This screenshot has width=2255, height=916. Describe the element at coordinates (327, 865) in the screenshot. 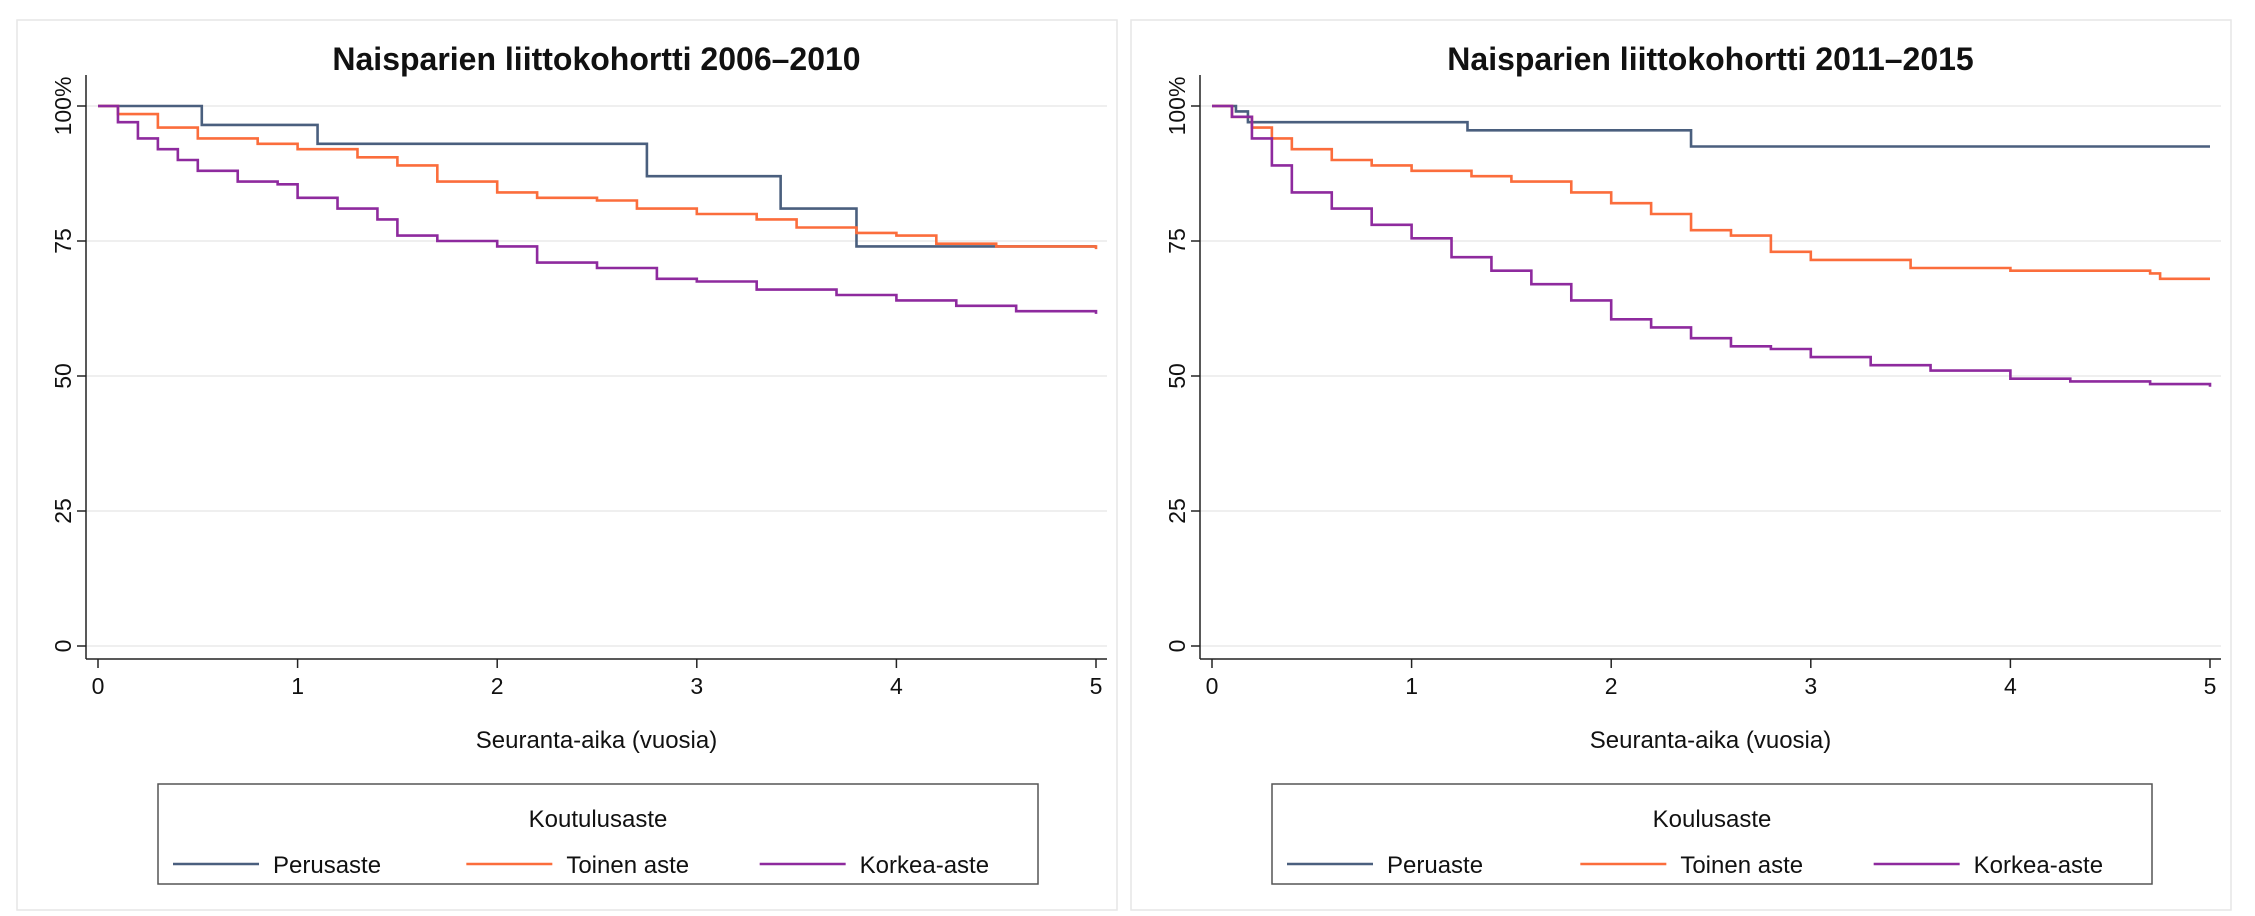

I see `legend-label: Perusaste` at that location.